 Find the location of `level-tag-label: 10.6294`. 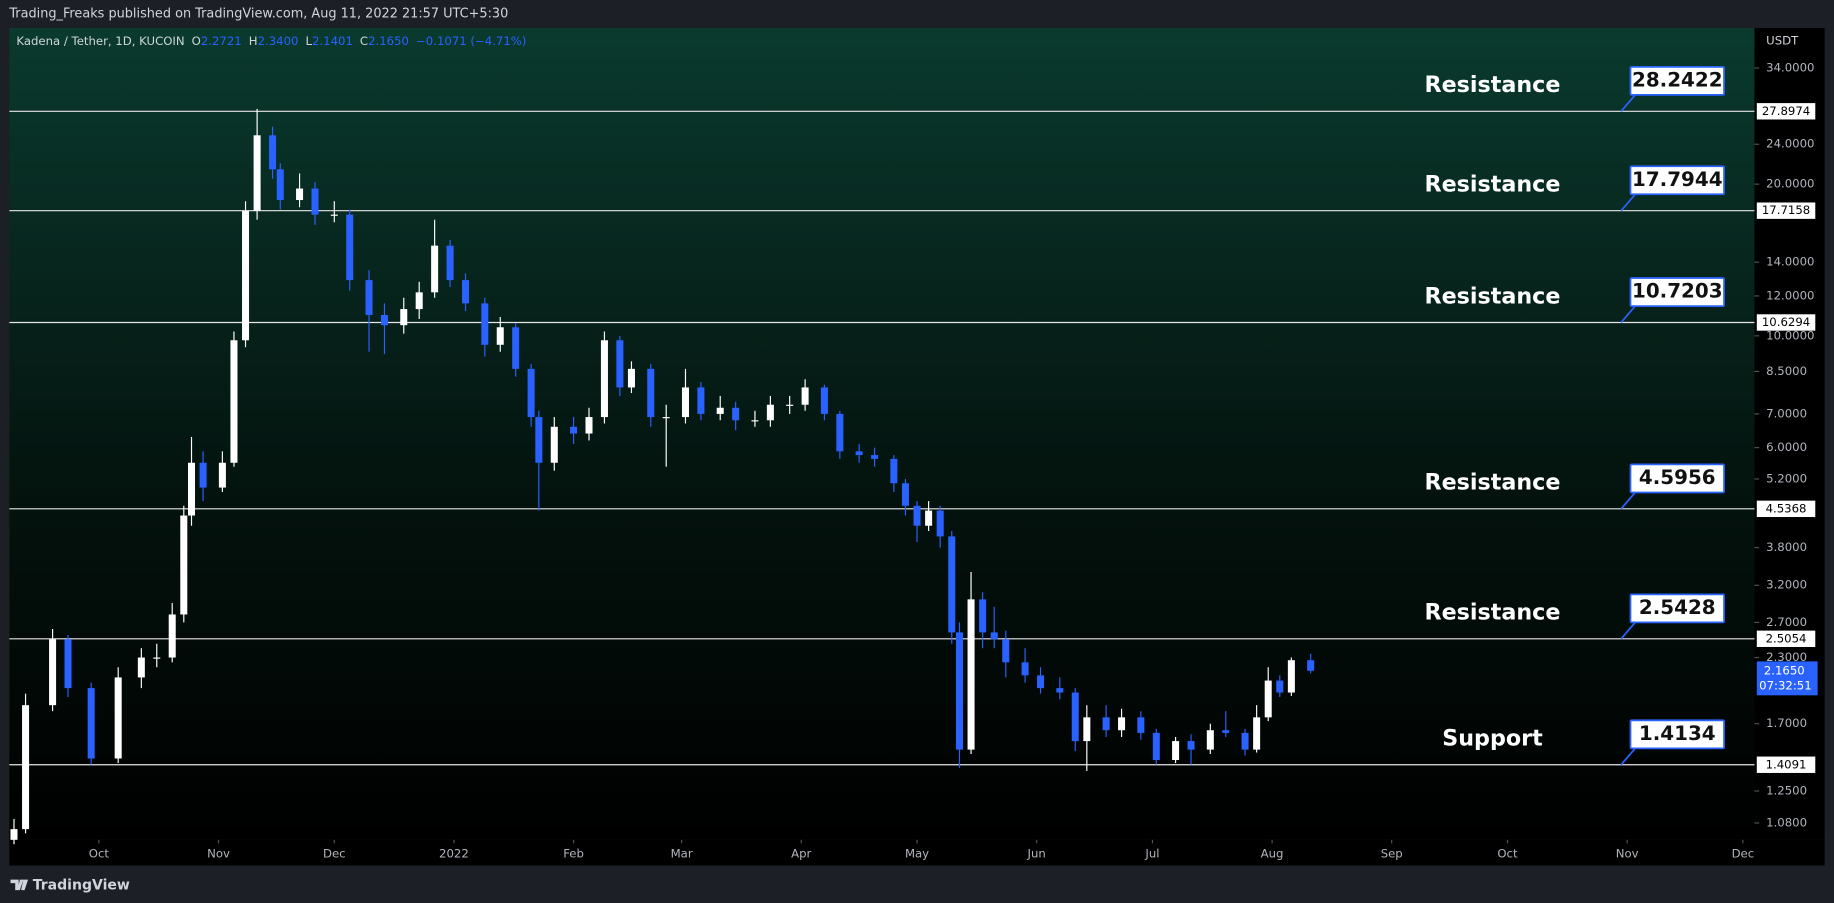

level-tag-label: 10.6294 is located at coordinates (1786, 322).